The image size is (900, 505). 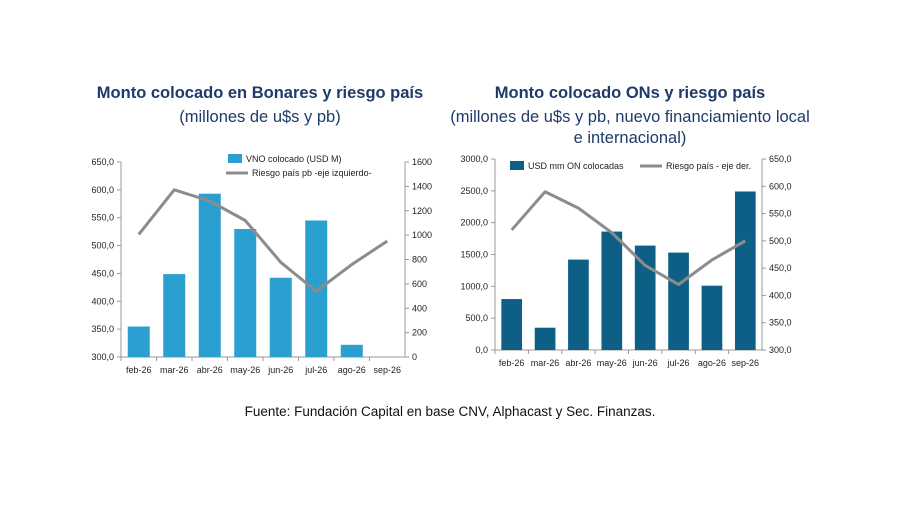 I want to click on chart1-legend-bar-label: VNO colocado (USD M), so click(x=294, y=159).